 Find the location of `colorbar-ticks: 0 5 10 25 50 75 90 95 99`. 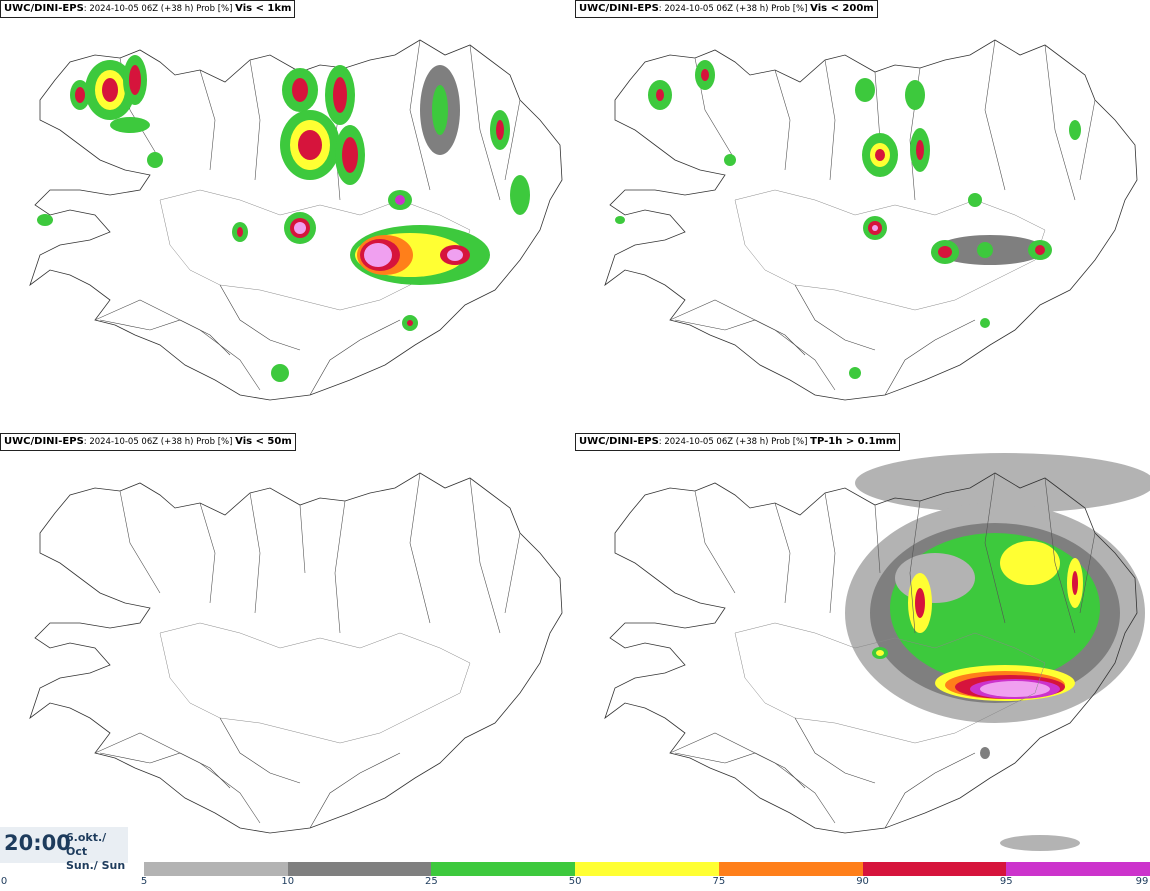

colorbar-ticks: 0 5 10 25 50 75 90 95 99 is located at coordinates (575, 883).